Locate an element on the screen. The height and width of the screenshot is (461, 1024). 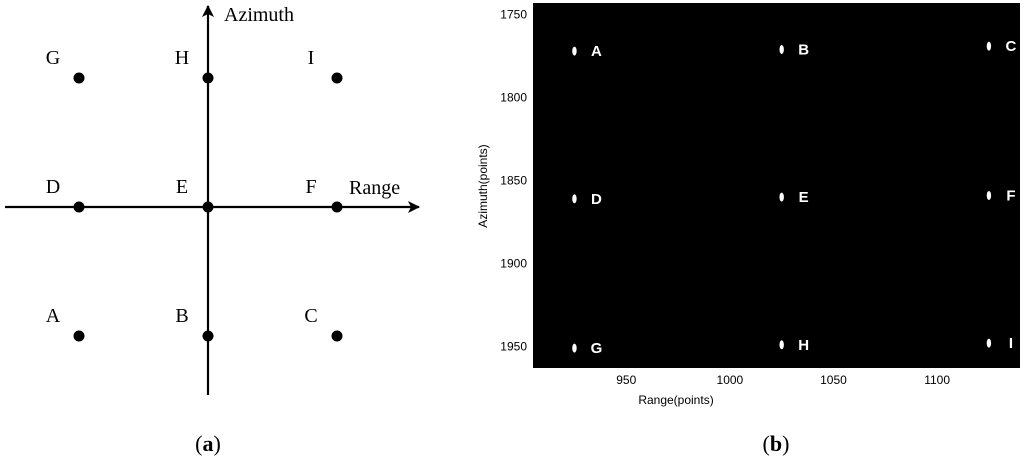
imaged-target-label-g: G is located at coordinates (597, 348).